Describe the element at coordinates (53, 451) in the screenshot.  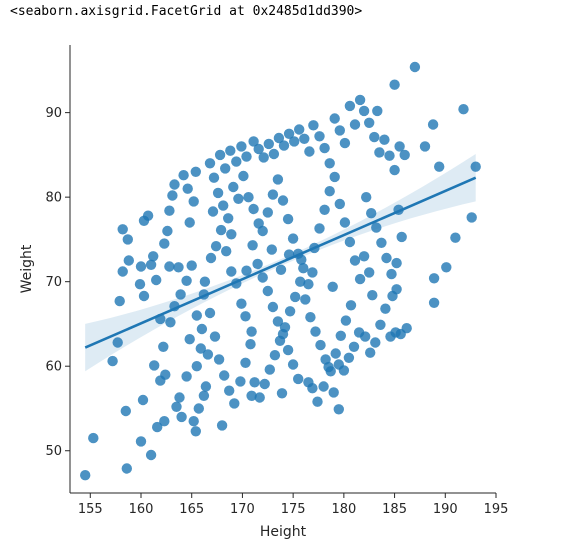
I see `y-tick-label: 50` at that location.